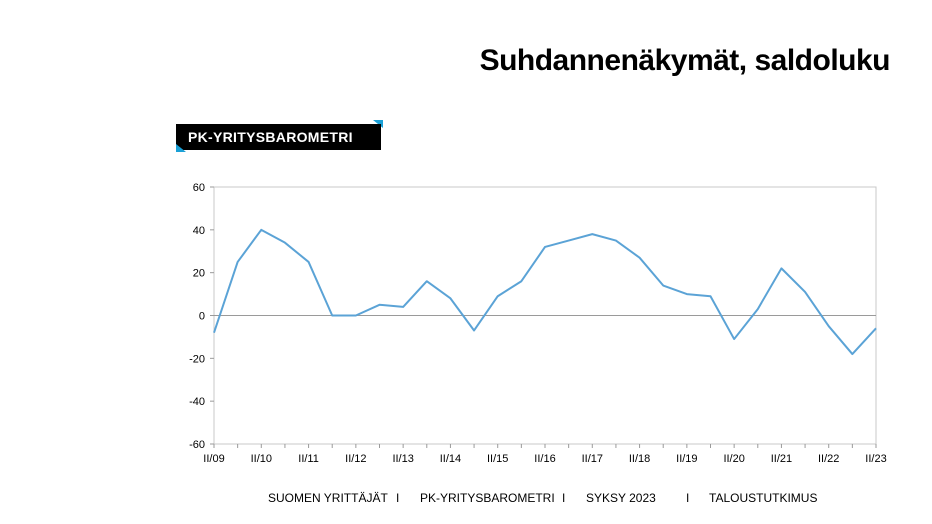 Image resolution: width=932 pixels, height=524 pixels. What do you see at coordinates (199, 188) in the screenshot?
I see `y-tick-label: 60` at bounding box center [199, 188].